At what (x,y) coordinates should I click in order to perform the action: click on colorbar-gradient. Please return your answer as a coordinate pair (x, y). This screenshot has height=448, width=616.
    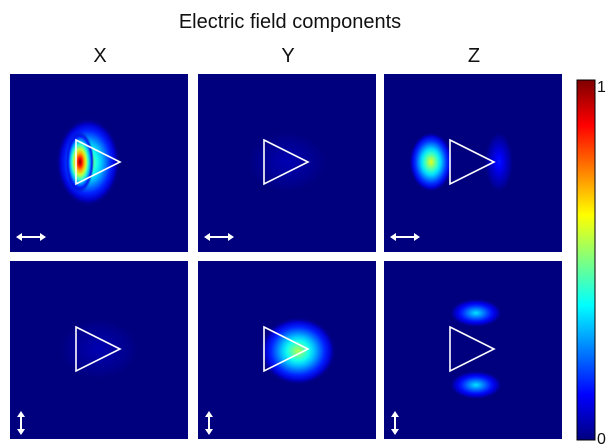
    Looking at the image, I should click on (586, 260).